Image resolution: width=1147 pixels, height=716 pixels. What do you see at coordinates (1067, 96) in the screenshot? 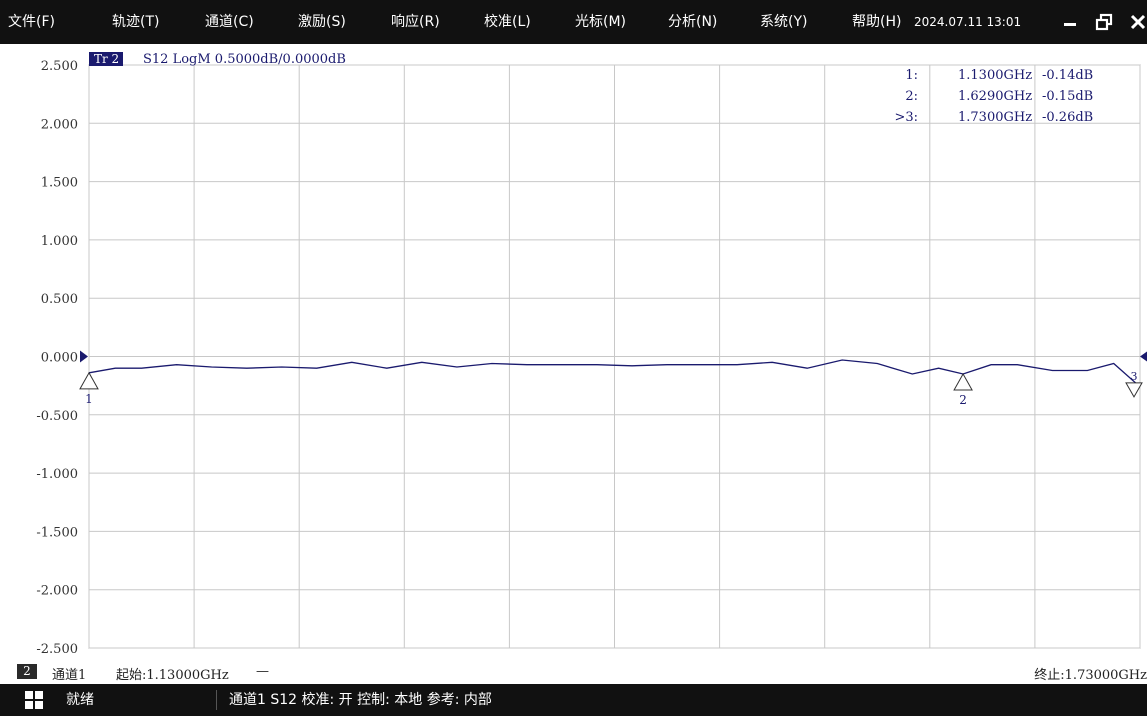
I see `marker-2-value: -0.15dB` at bounding box center [1067, 96].